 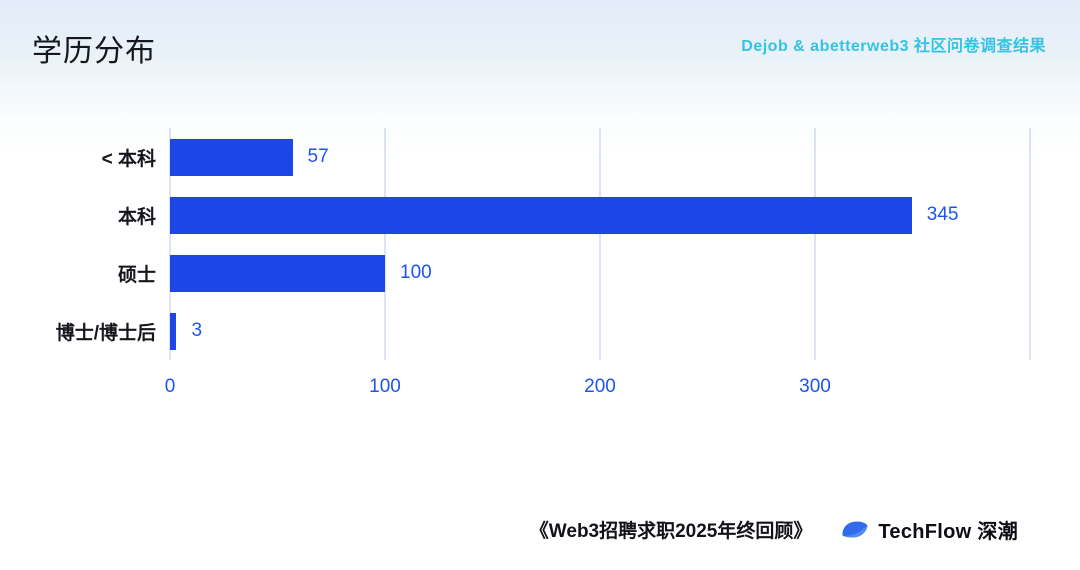 What do you see at coordinates (942, 214) in the screenshot?
I see `bar-value-label: 345` at bounding box center [942, 214].